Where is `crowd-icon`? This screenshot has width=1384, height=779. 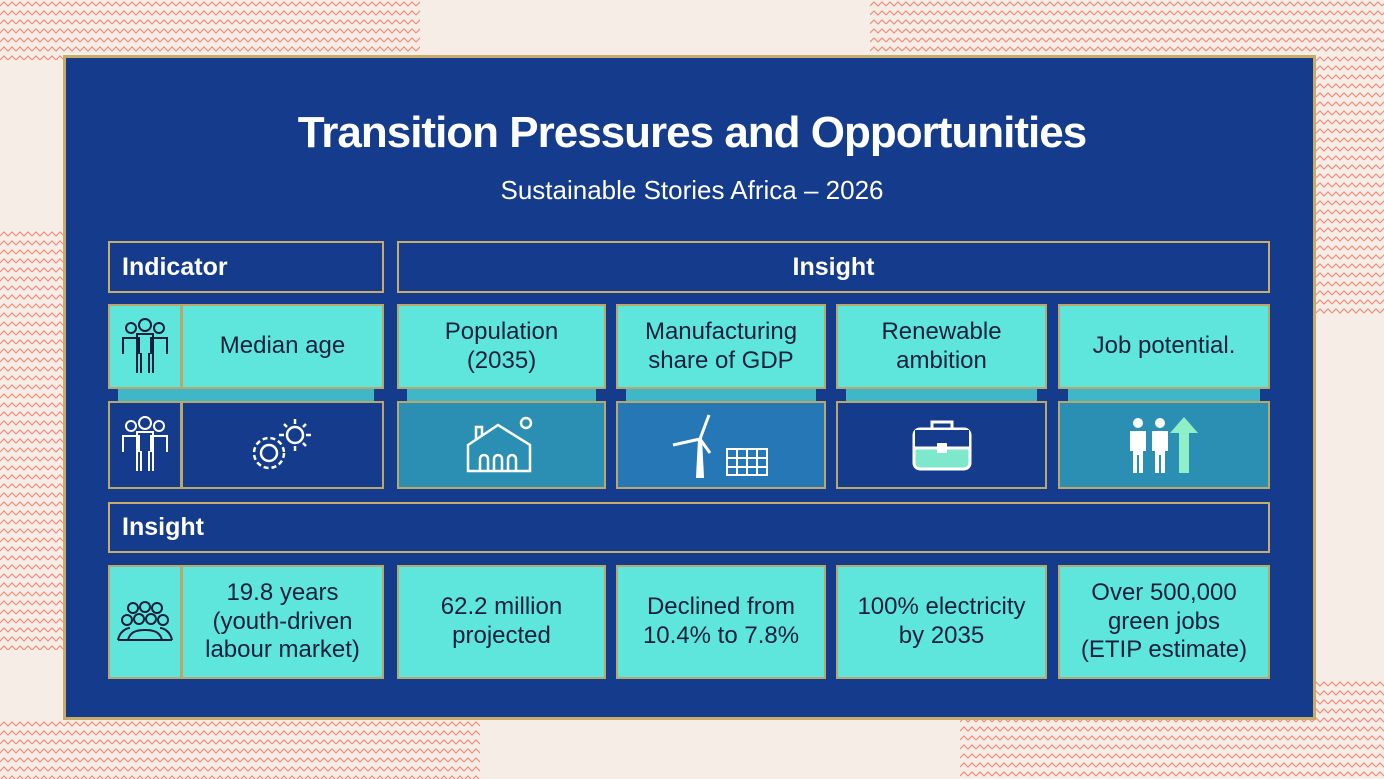
crowd-icon is located at coordinates (145, 621).